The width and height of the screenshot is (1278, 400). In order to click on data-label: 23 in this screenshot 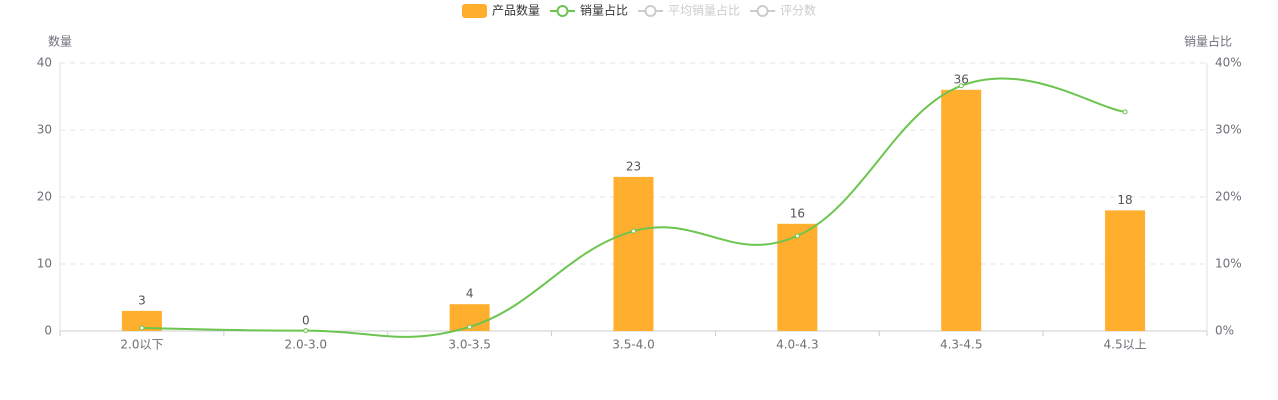, I will do `click(633, 166)`.